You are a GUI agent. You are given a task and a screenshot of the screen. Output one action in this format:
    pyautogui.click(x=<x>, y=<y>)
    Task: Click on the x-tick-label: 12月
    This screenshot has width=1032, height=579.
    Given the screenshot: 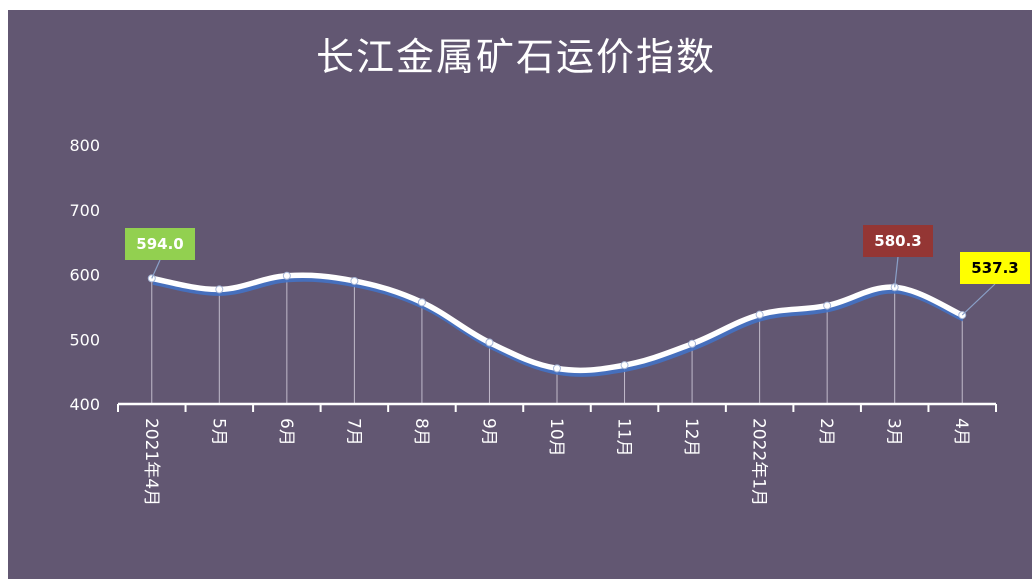 What is the action you would take?
    pyautogui.click(x=691, y=437)
    